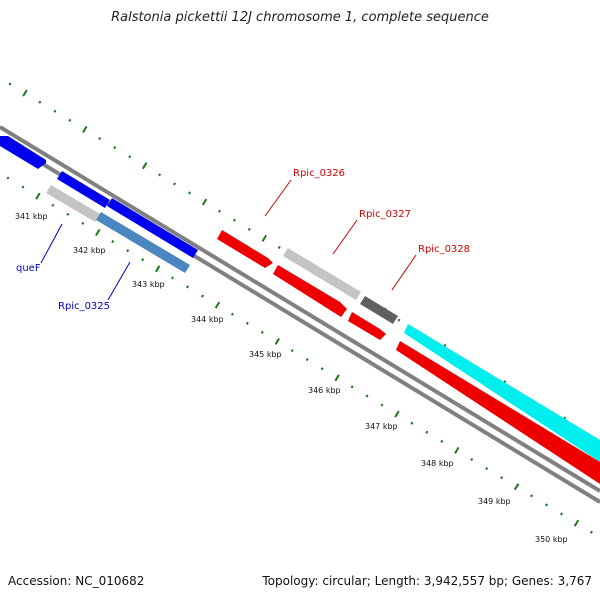 The image size is (600, 600). Describe the element at coordinates (148, 284) in the screenshot. I see `tick-label: 343 kbp` at that location.